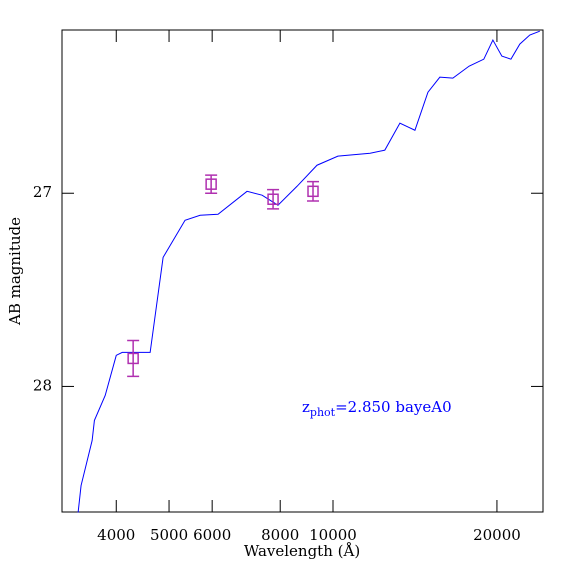  Describe the element at coordinates (497, 535) in the screenshot. I see `x-tick-label: 20000` at that location.